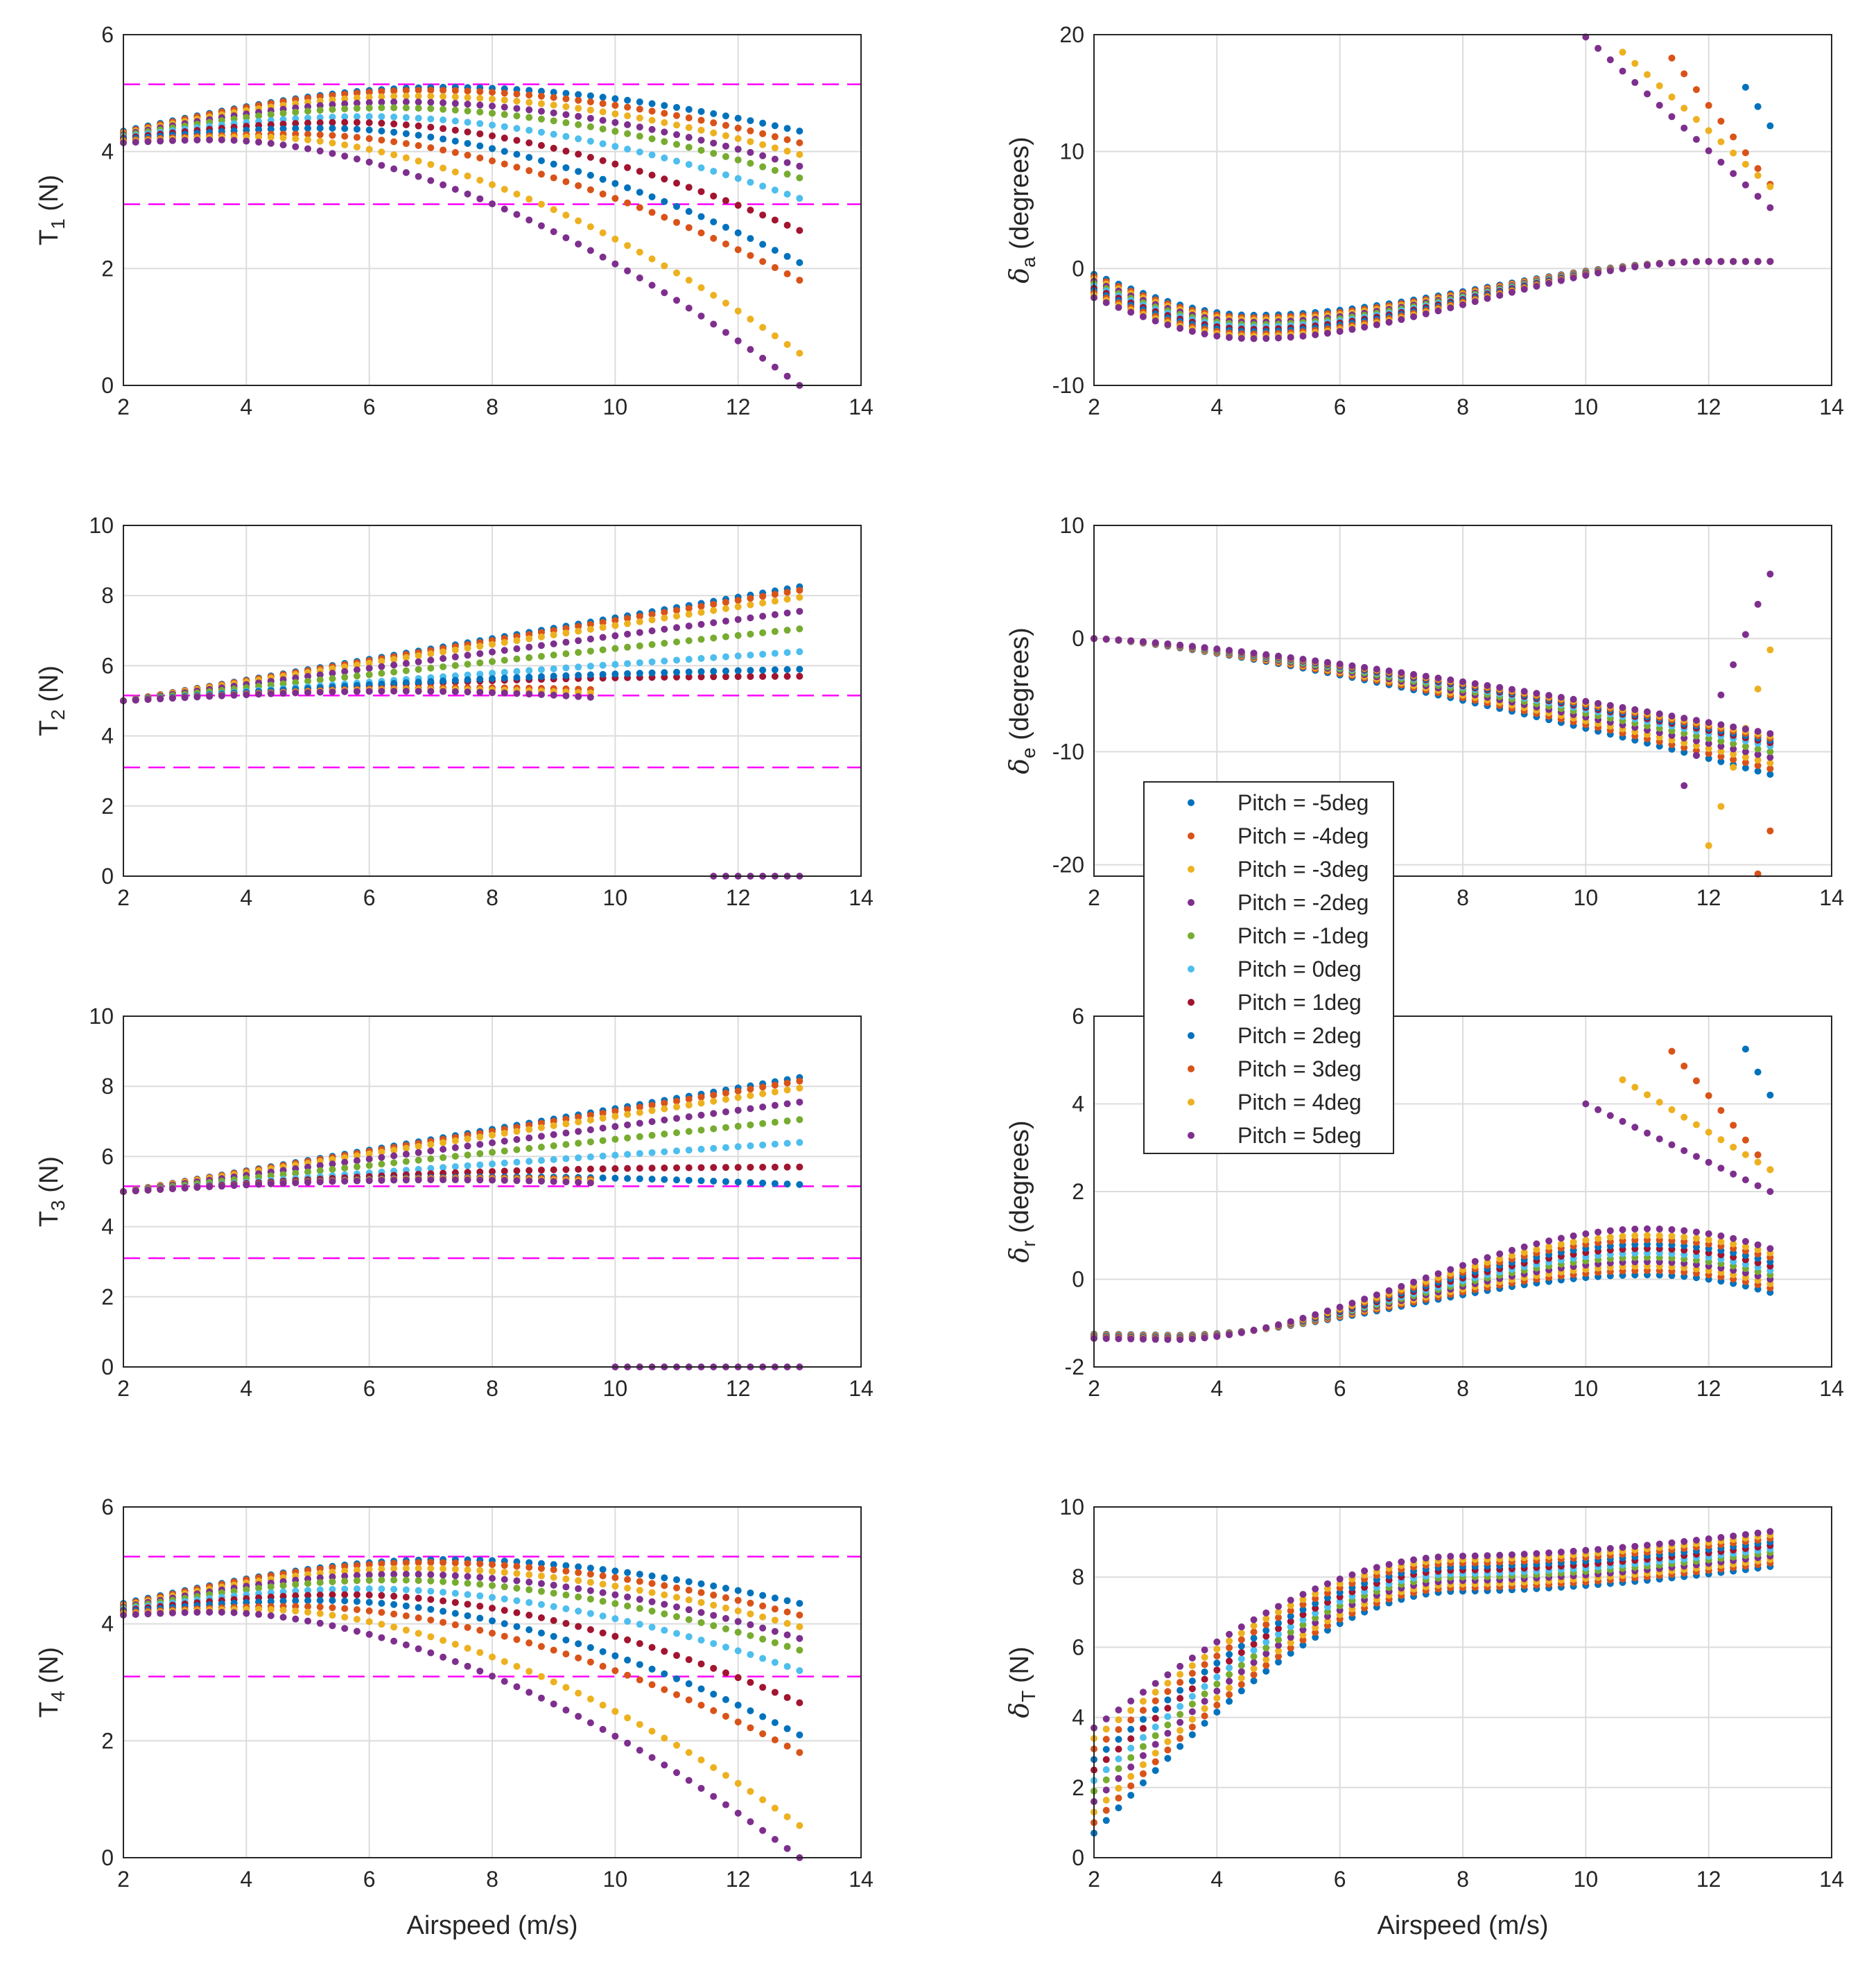 This screenshot has height=1979, width=1876. Describe the element at coordinates (52, 1191) in the screenshot. I see `y-axis-label: T3 (N)` at that location.